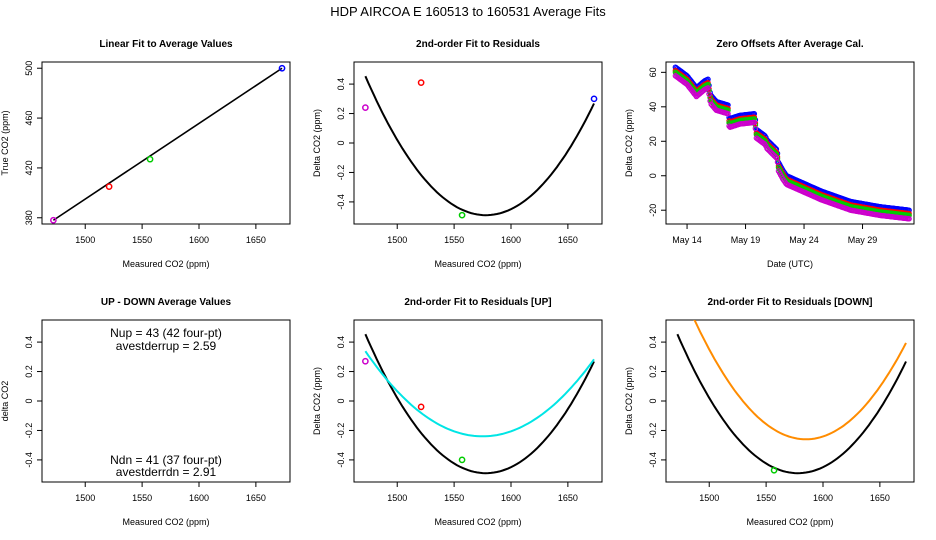 This screenshot has width=936, height=540. I want to click on y-tick-label: 380, so click(29, 217).